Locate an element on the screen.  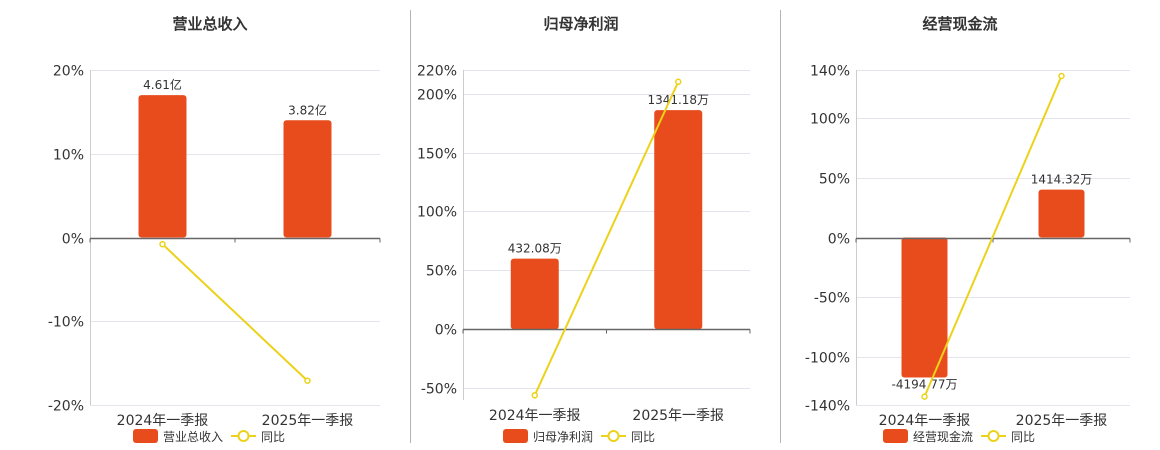
legend: 归母净利润 同比 is located at coordinates (579, 436).